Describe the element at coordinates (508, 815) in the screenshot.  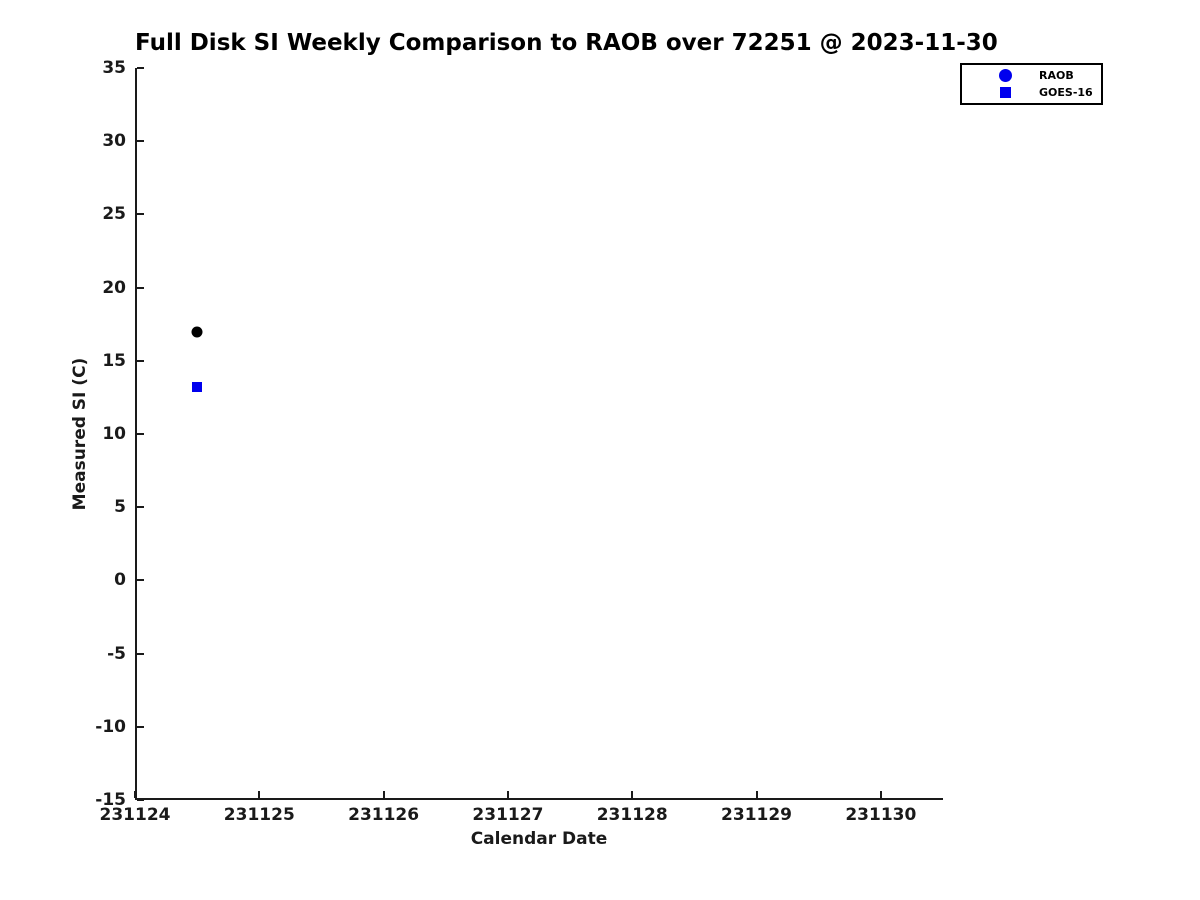
I see `x-tick-label: 231127` at that location.